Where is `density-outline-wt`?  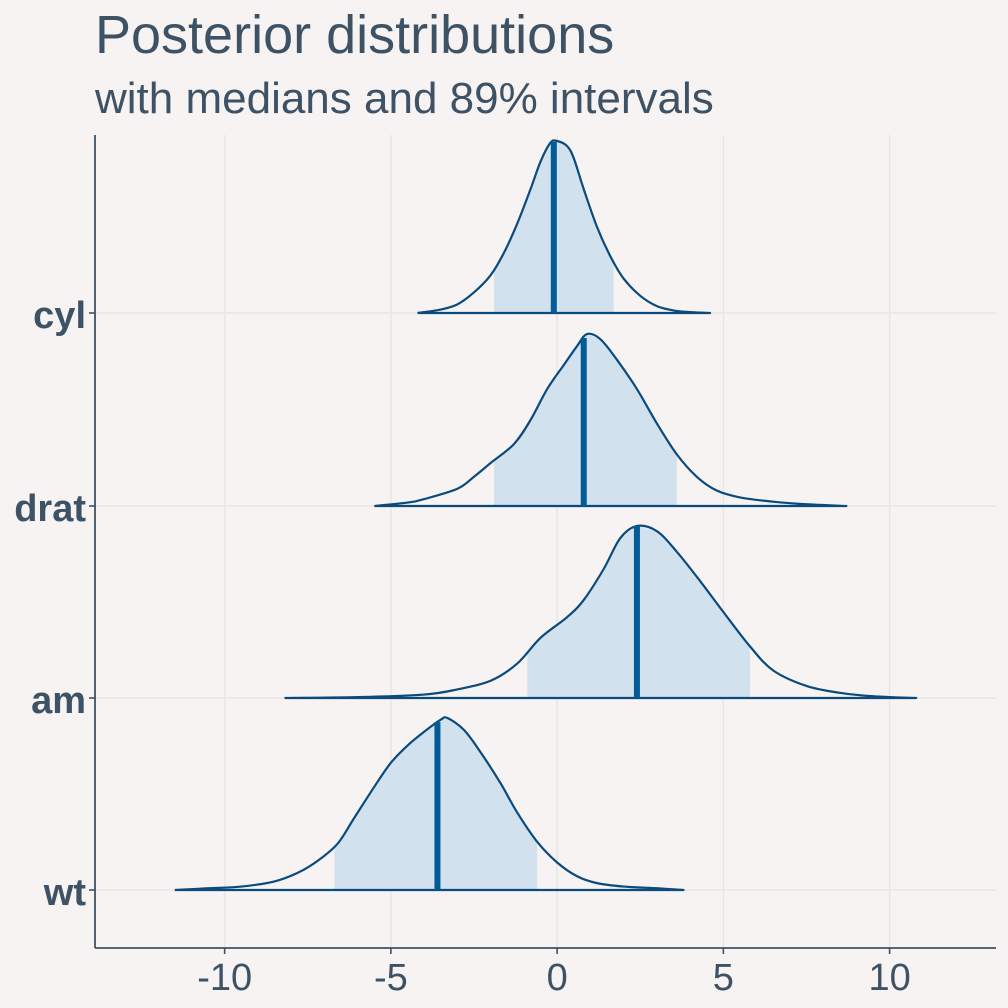
density-outline-wt is located at coordinates (429, 804).